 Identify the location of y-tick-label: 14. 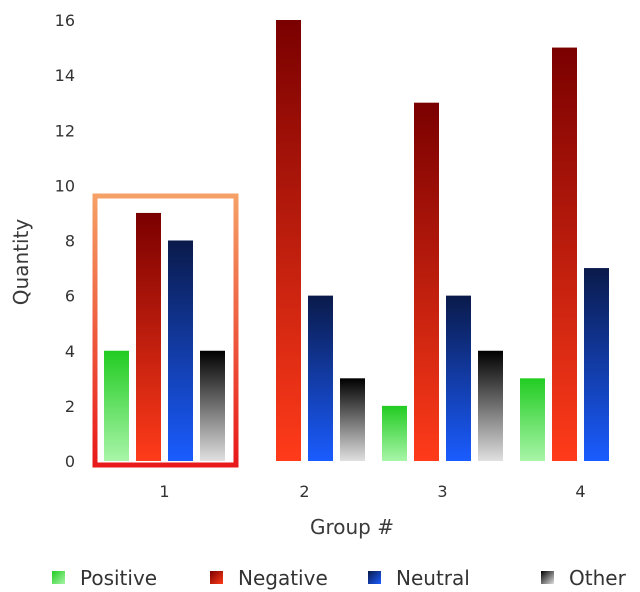
(65, 75).